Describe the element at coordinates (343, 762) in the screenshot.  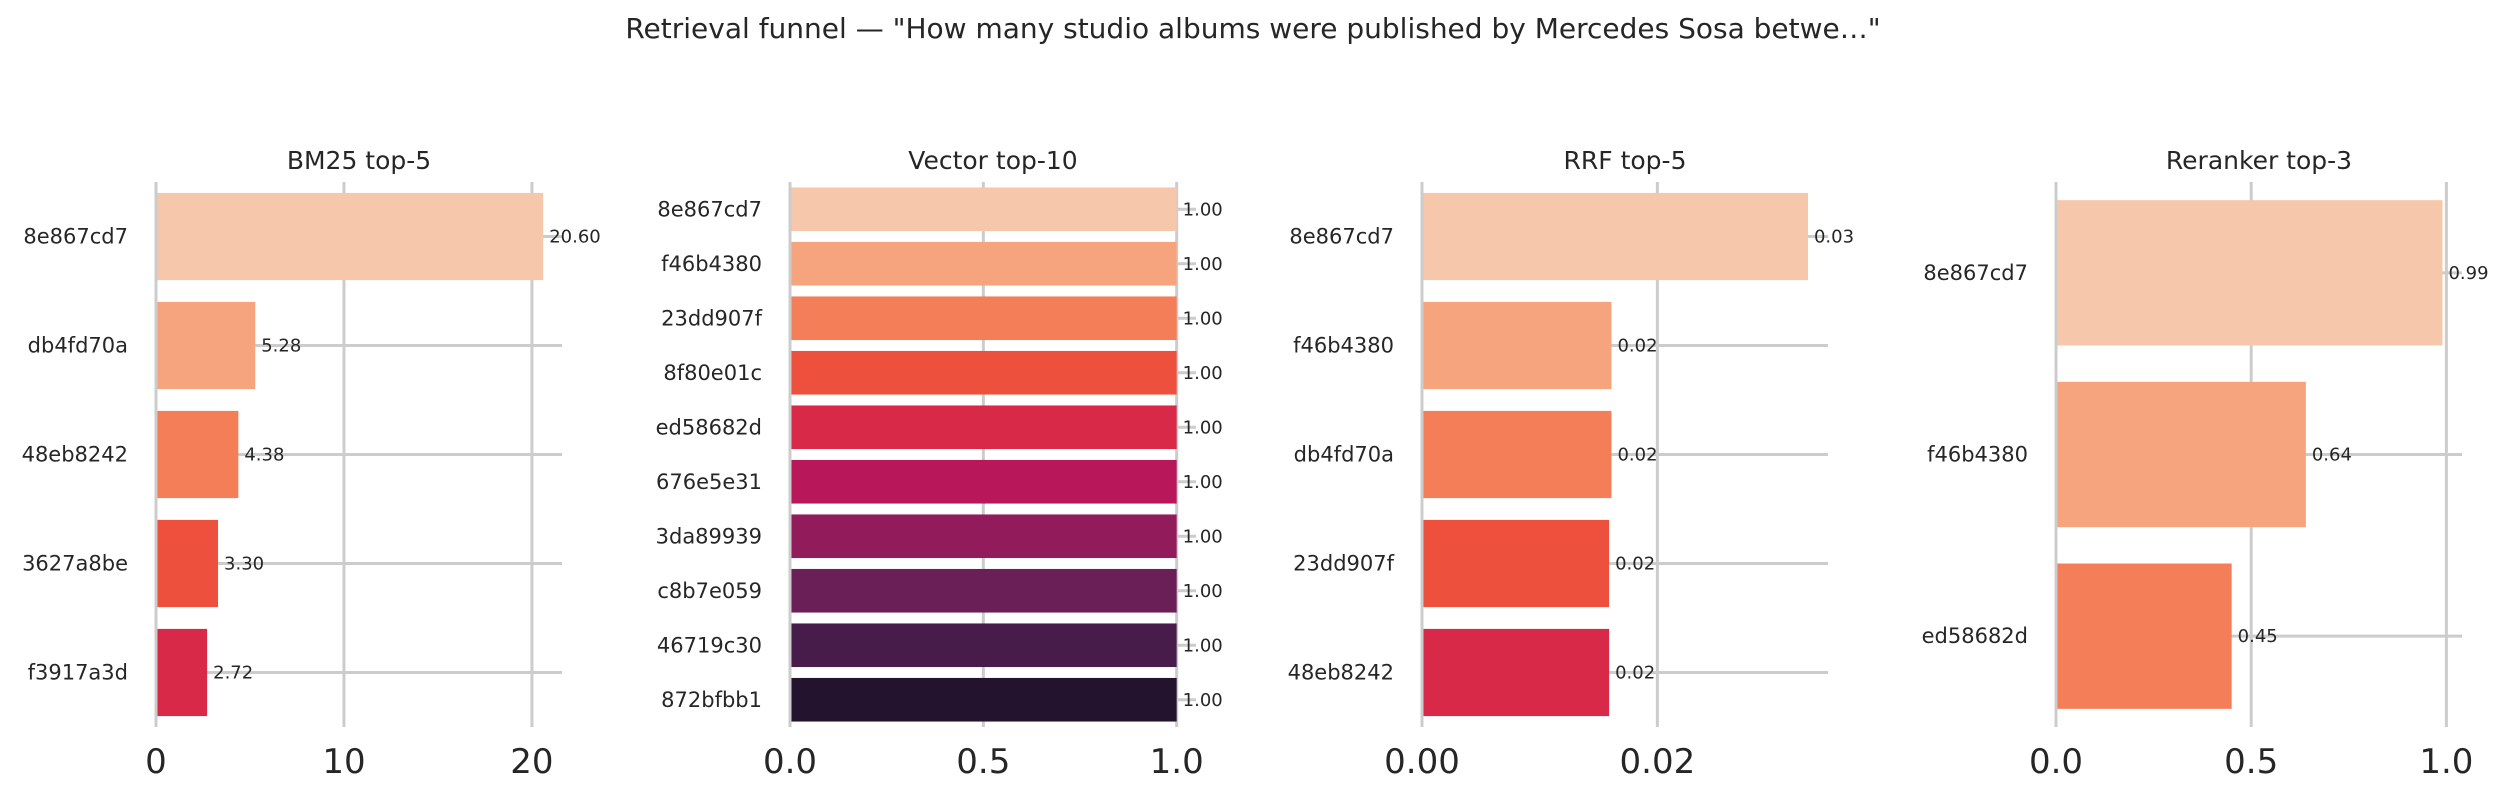
I see `x-tick-label: 10` at that location.